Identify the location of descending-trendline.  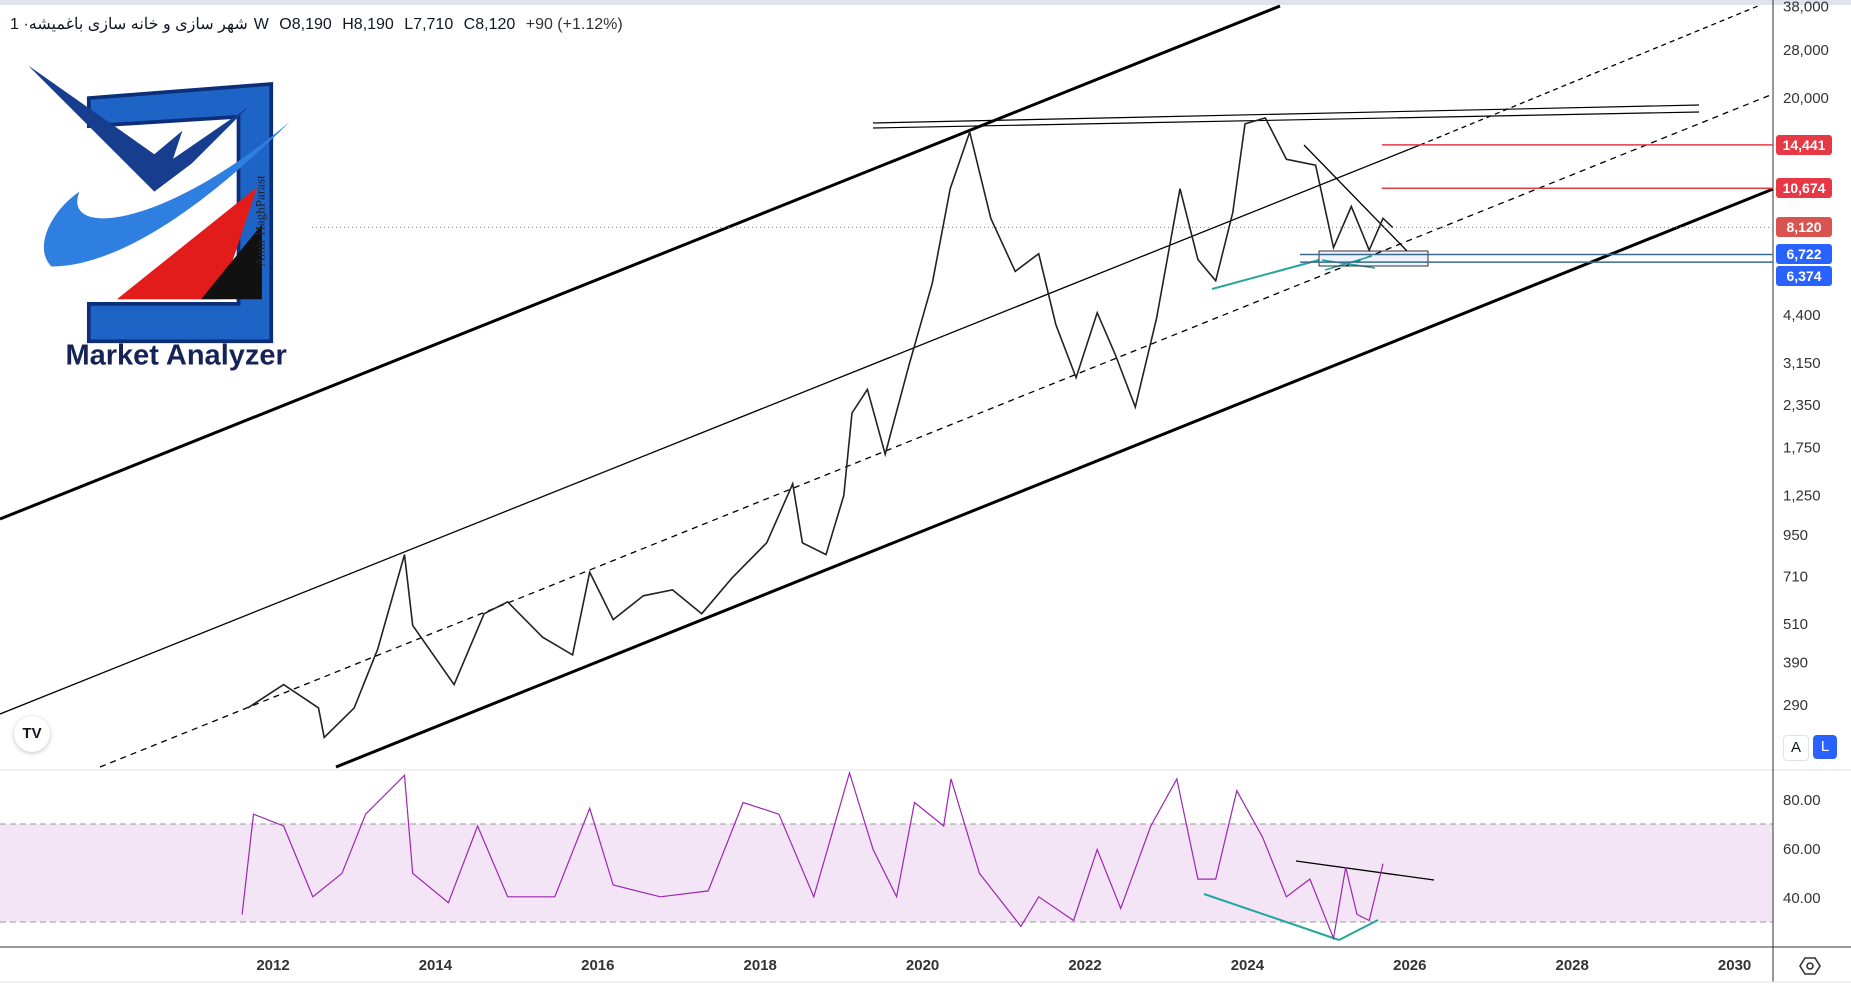
(1355, 198).